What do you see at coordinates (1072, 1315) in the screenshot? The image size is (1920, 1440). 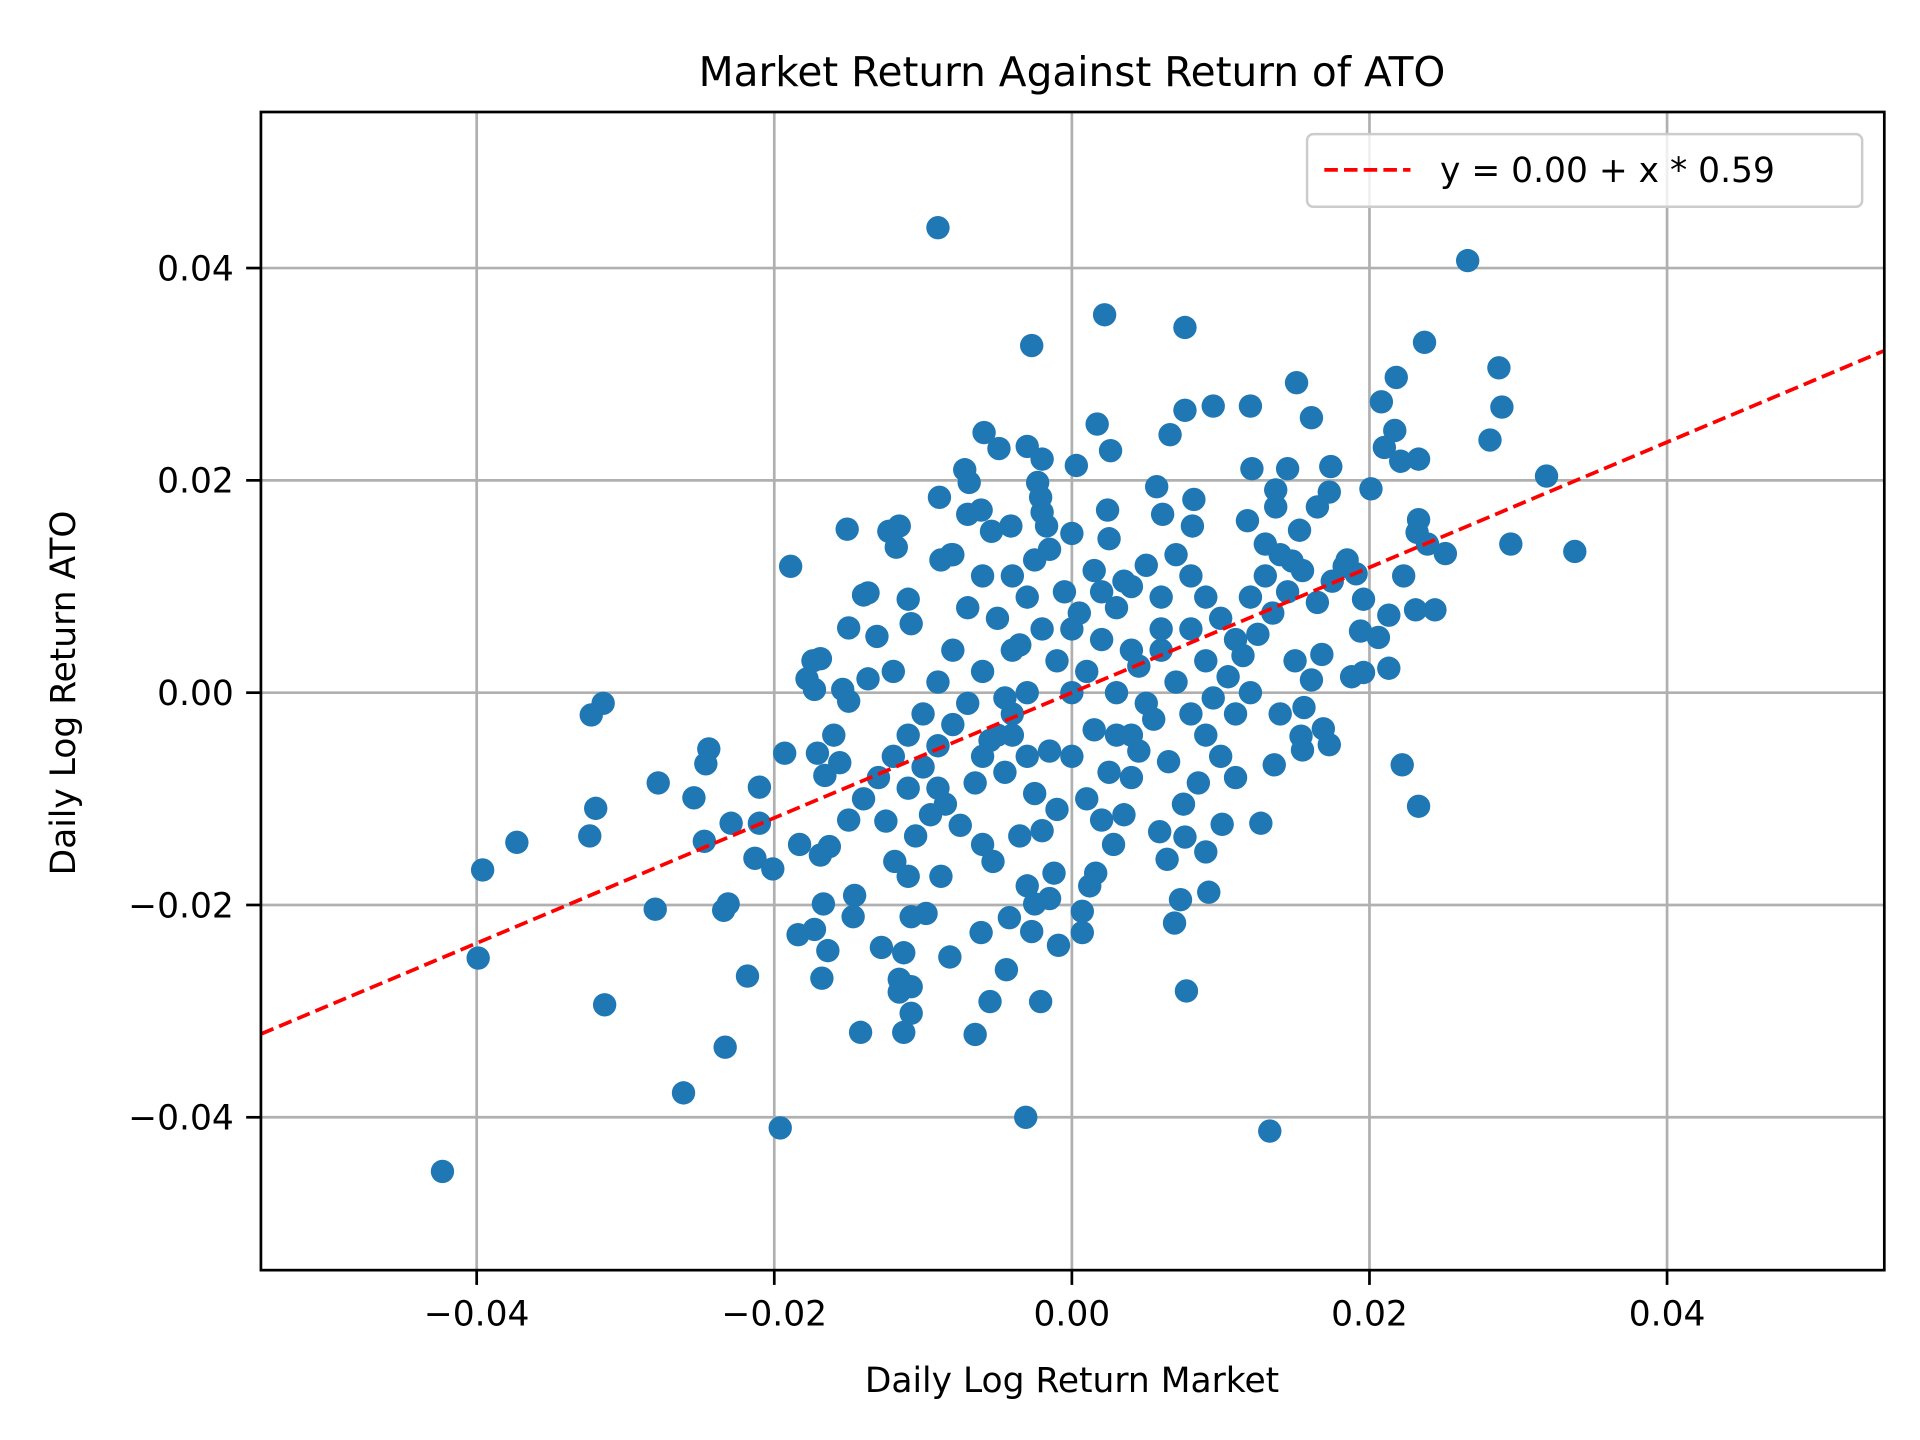 I see `x-tick-label: 0.00` at bounding box center [1072, 1315].